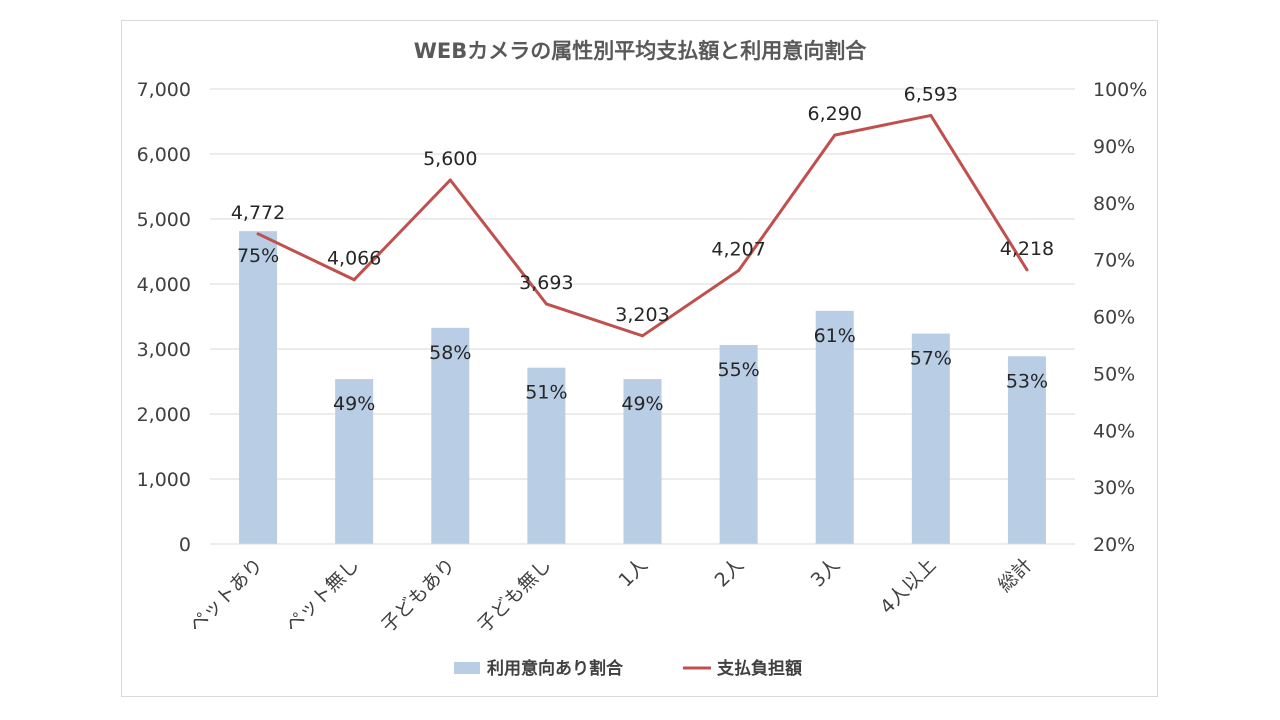  Describe the element at coordinates (226, 595) in the screenshot. I see `x-axis-category-label: ペットあり` at that location.